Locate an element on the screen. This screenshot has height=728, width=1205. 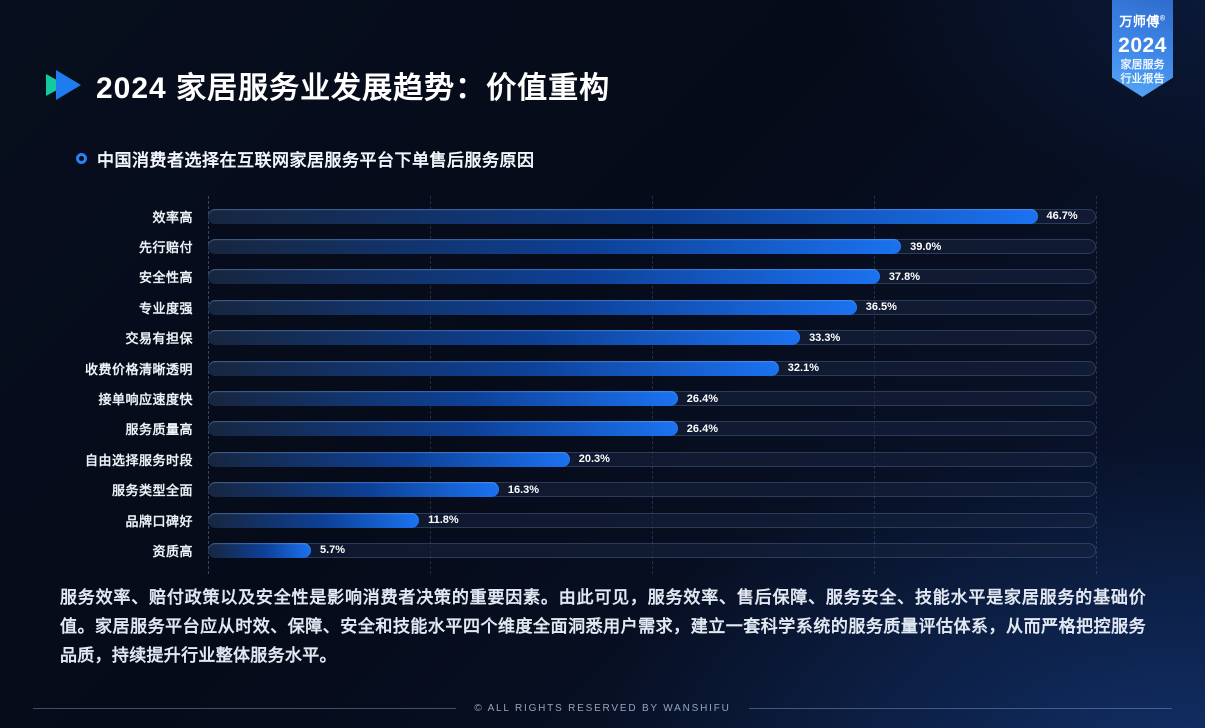
bar-row: 专业度强 36.5% is located at coordinates (570, 307).